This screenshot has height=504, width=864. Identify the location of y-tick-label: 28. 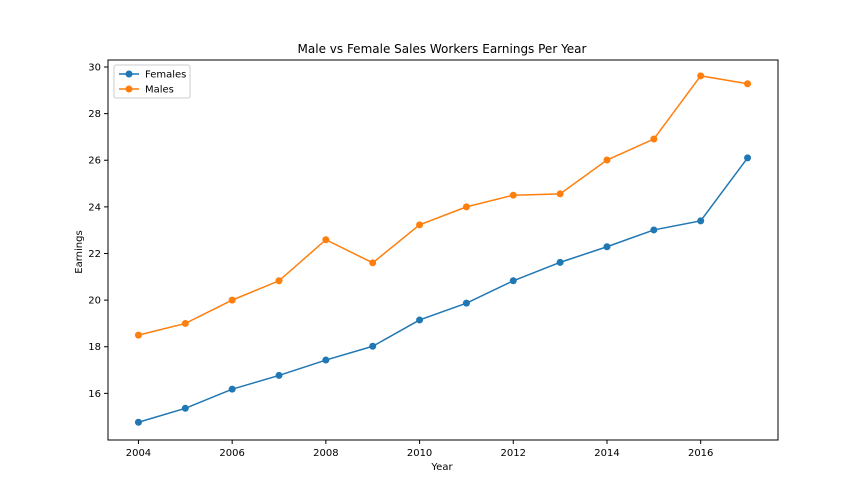
(94, 114).